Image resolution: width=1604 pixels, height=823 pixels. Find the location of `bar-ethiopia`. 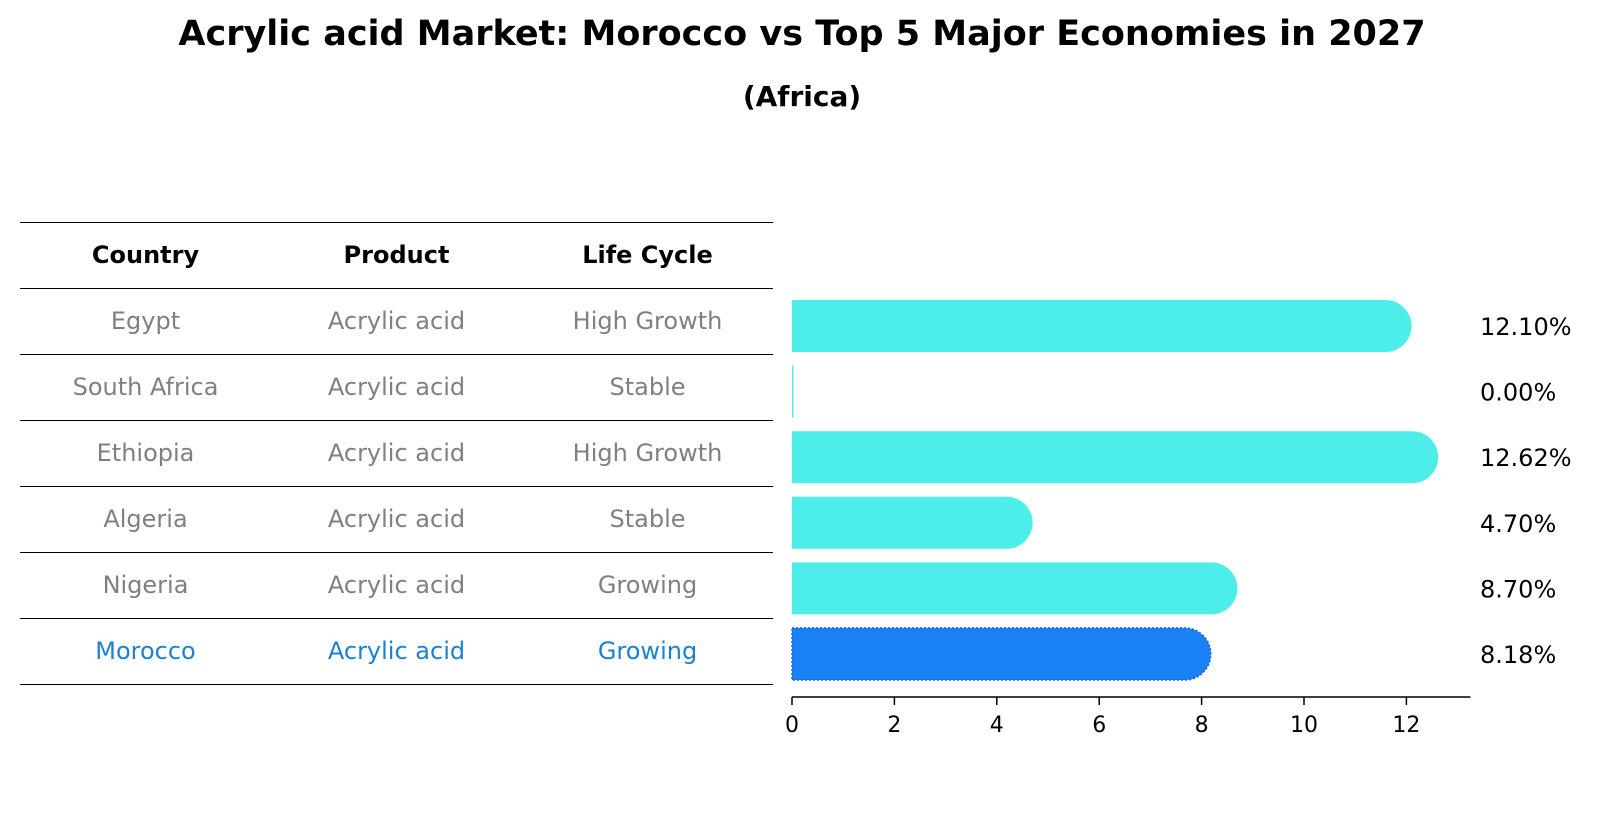

bar-ethiopia is located at coordinates (1115, 457).